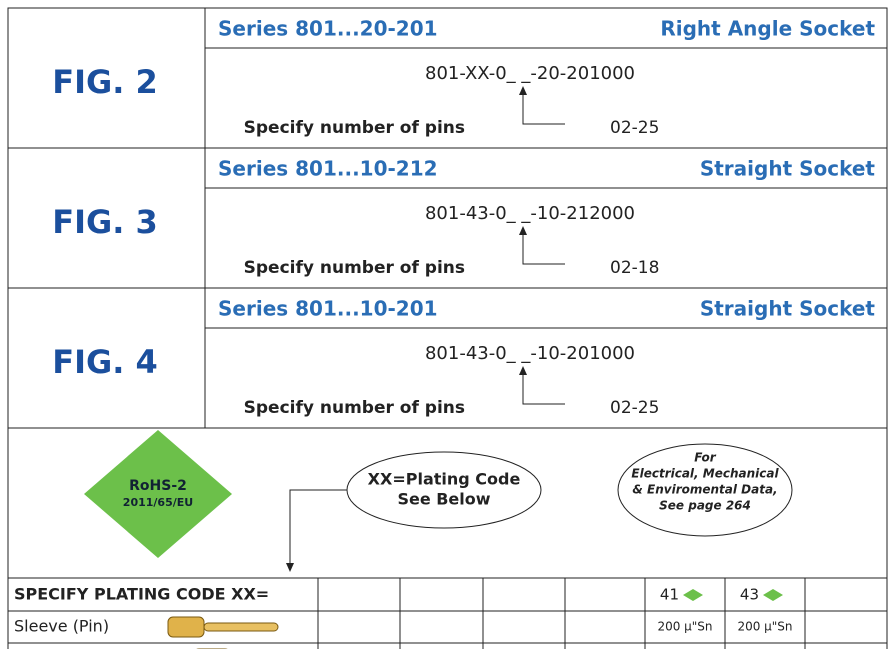  Describe the element at coordinates (705, 506) in the screenshot. I see `data-note-text: See page 264` at that location.